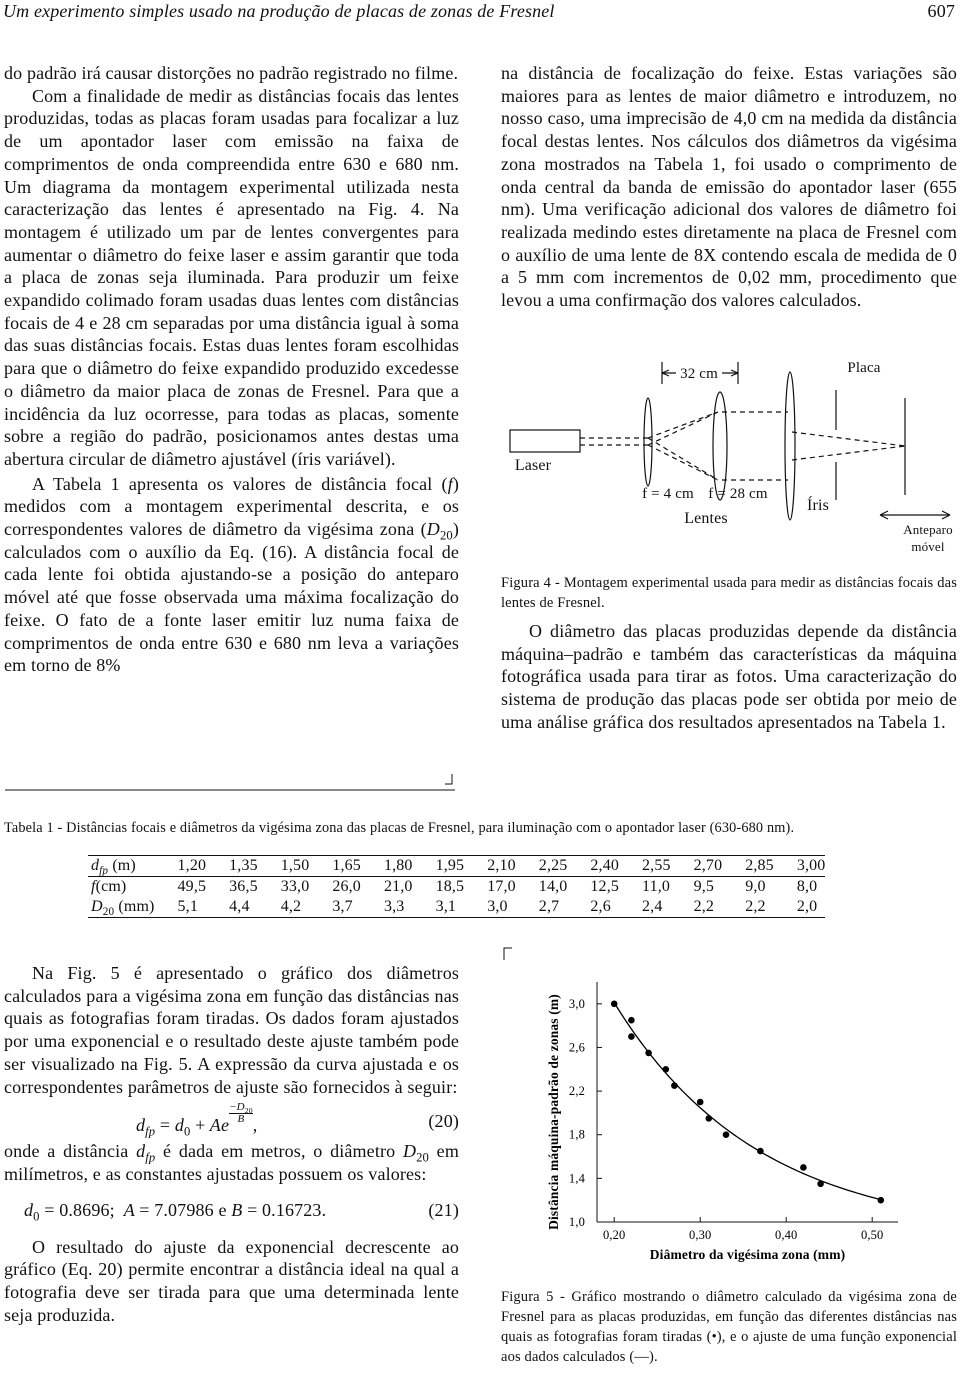 The image size is (960, 1374). Describe the element at coordinates (241, 1119) in the screenshot. I see `math: B` at that location.